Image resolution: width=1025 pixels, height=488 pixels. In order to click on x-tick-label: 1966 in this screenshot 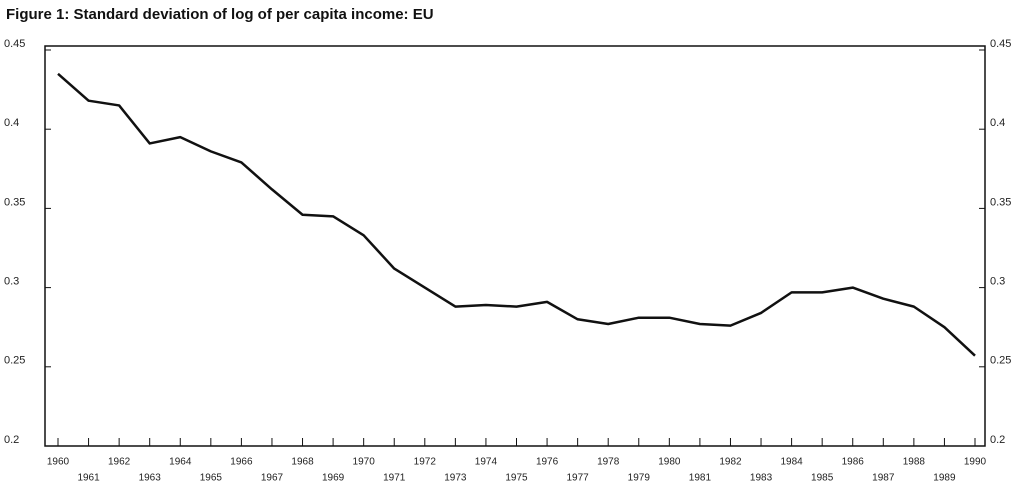, I will do `click(241, 462)`.